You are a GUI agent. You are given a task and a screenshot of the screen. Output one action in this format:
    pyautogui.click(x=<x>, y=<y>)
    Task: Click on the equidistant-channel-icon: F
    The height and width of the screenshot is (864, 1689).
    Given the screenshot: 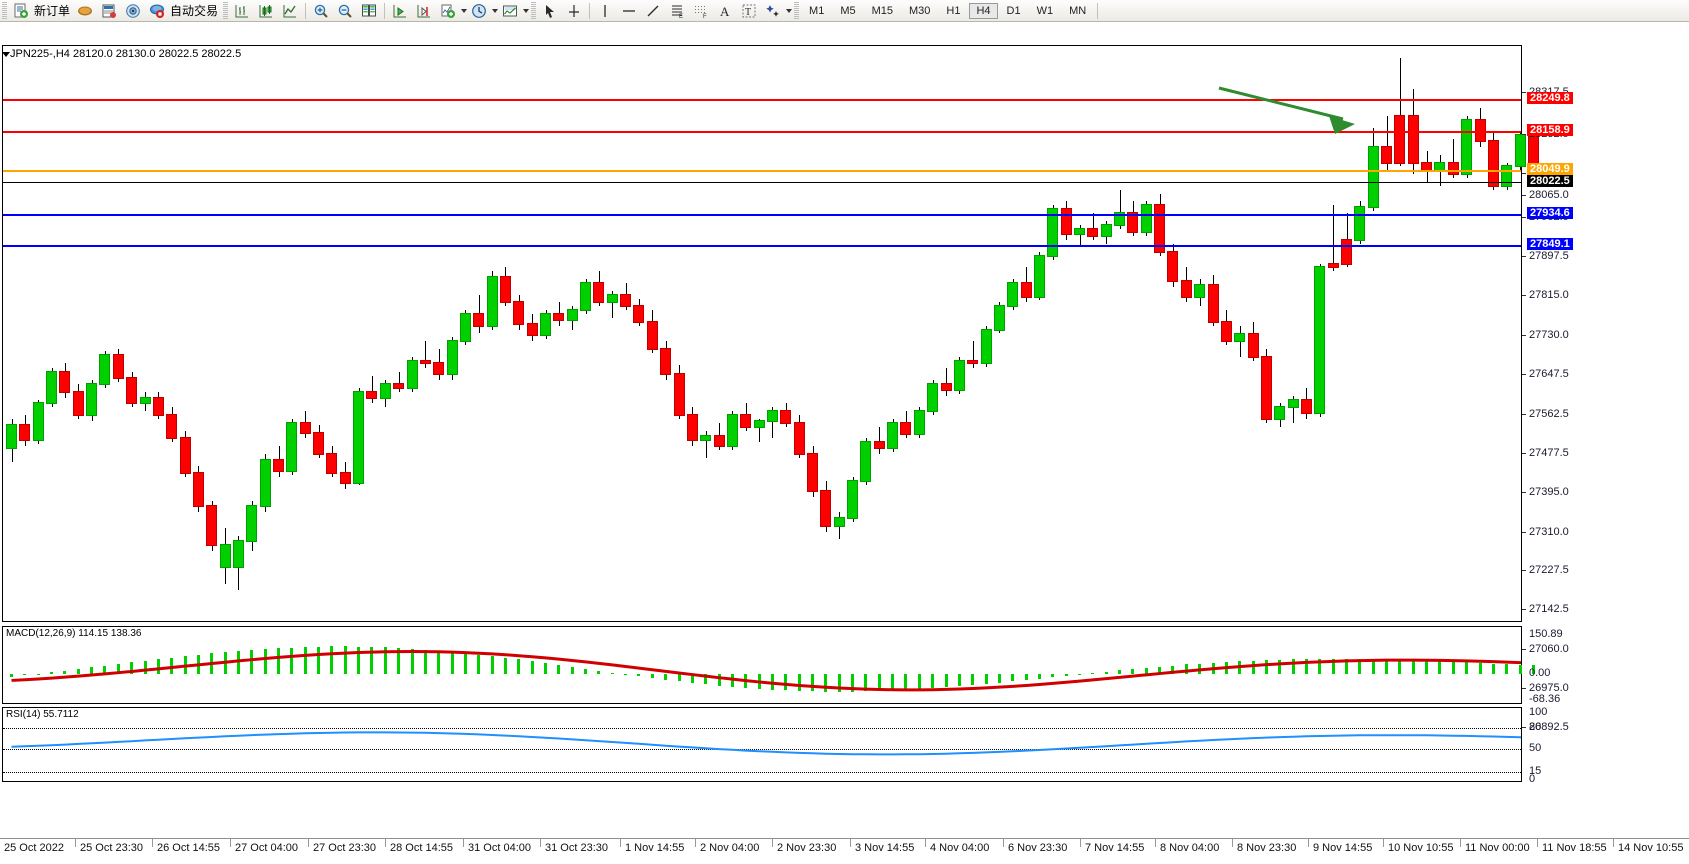 What is the action you would take?
    pyautogui.click(x=701, y=11)
    